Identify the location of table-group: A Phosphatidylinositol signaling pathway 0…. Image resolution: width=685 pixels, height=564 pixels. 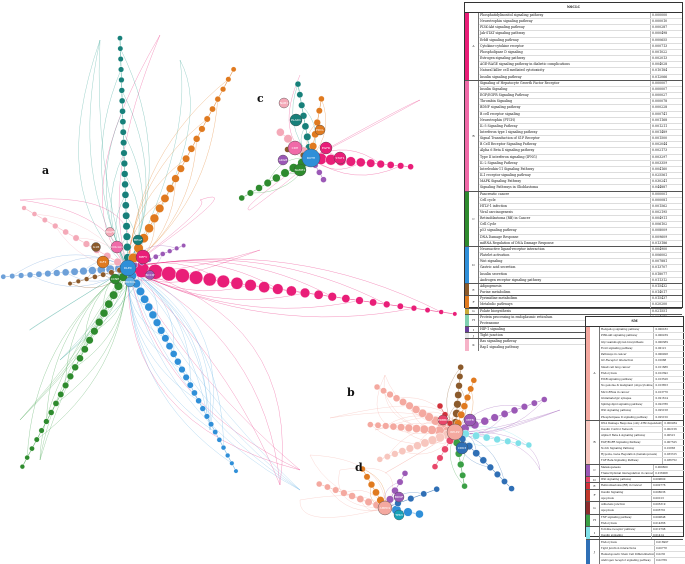
(573, 47).